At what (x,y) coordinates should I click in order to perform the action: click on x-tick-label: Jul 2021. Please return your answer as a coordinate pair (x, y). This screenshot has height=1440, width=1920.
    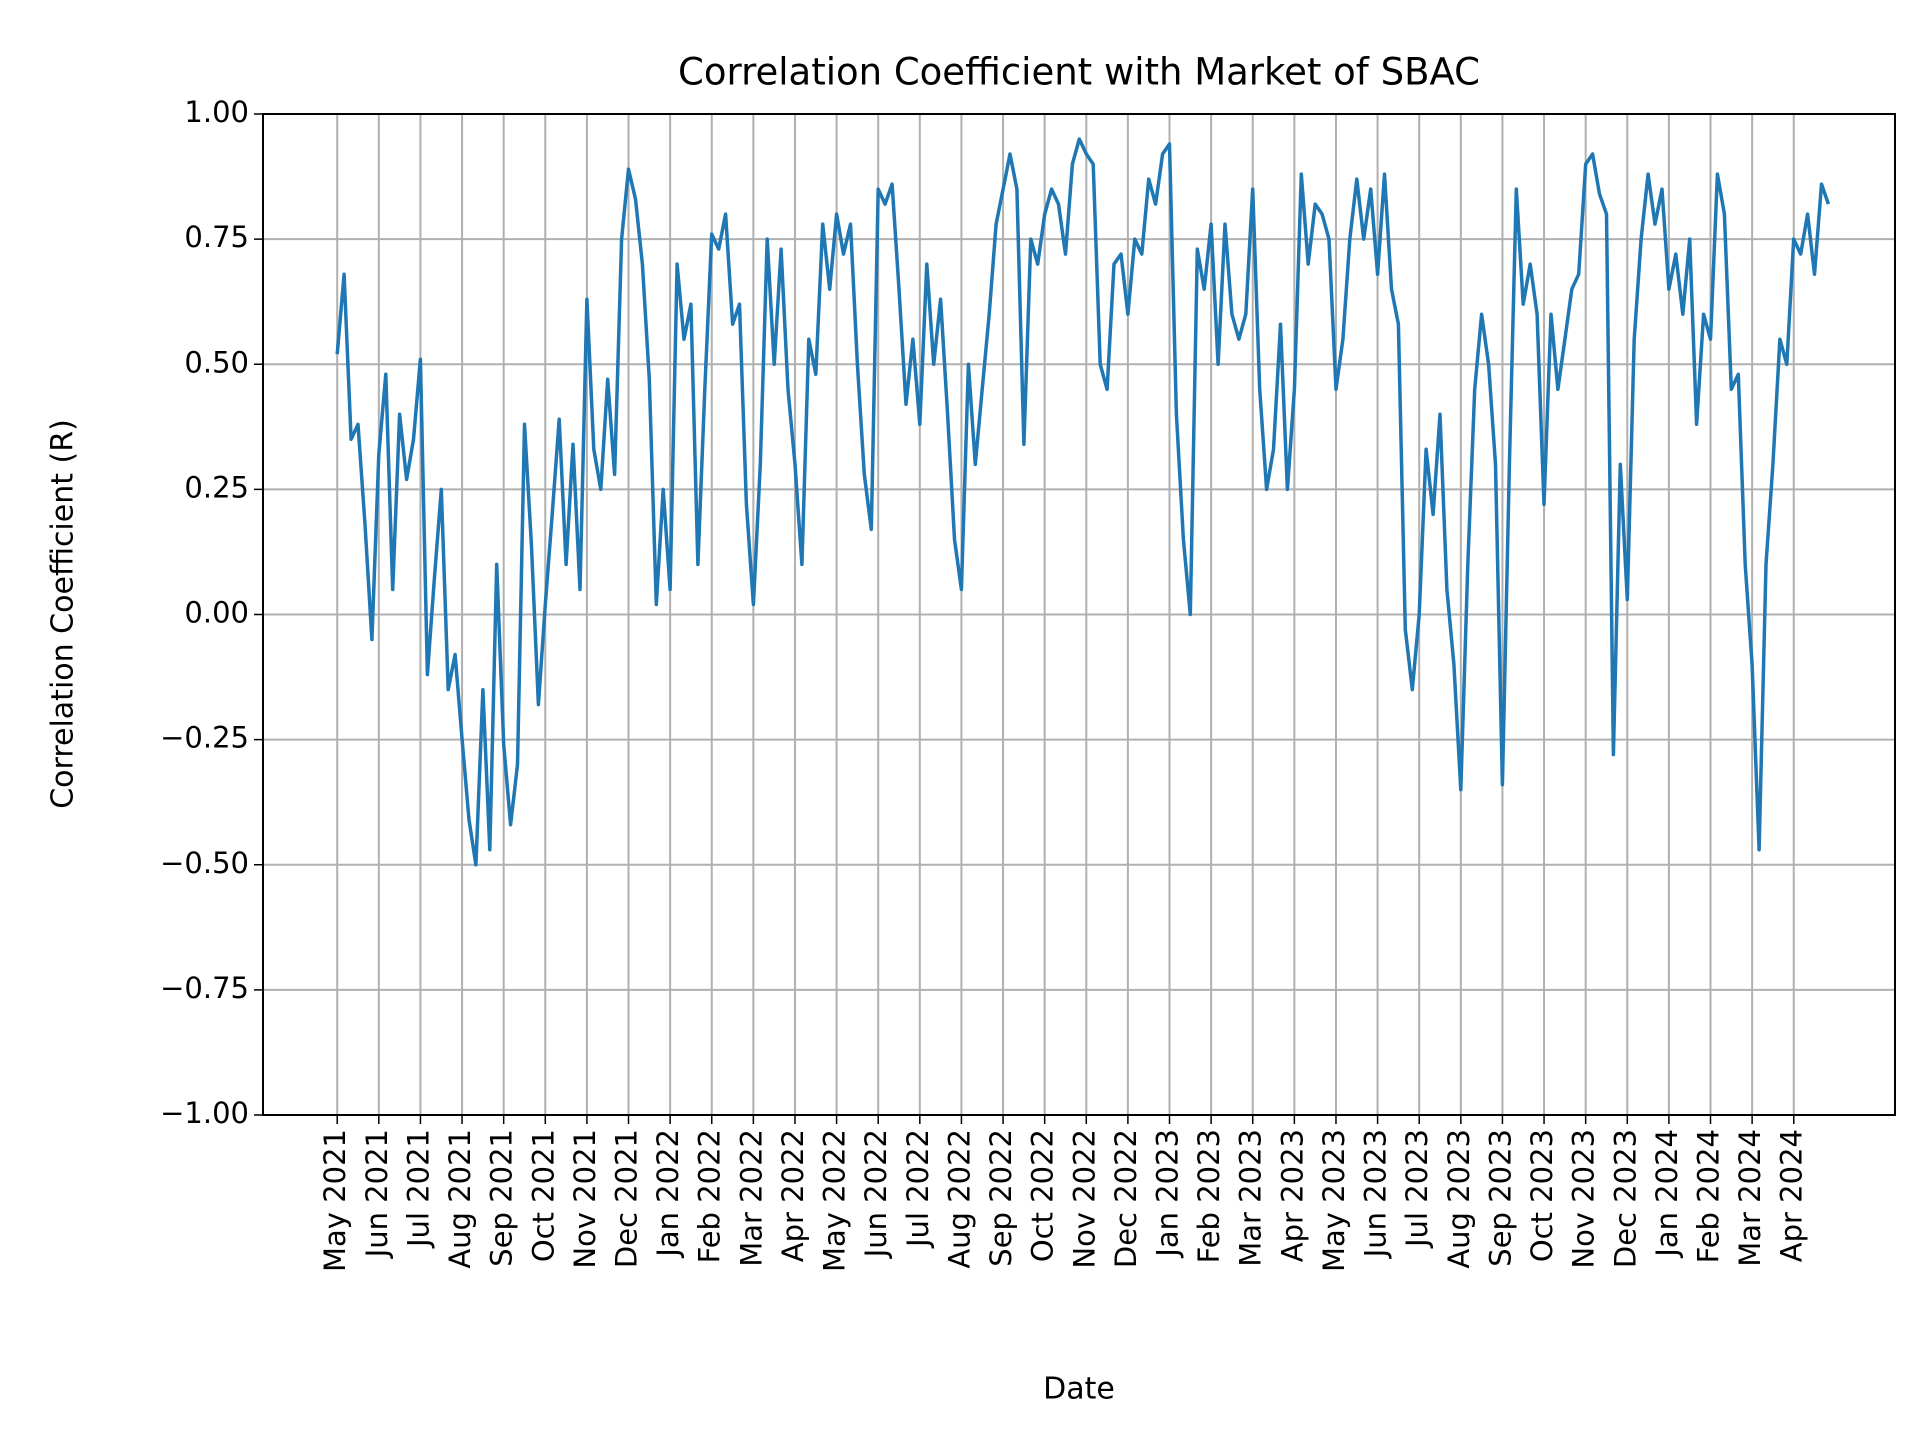
    Looking at the image, I should click on (418, 1189).